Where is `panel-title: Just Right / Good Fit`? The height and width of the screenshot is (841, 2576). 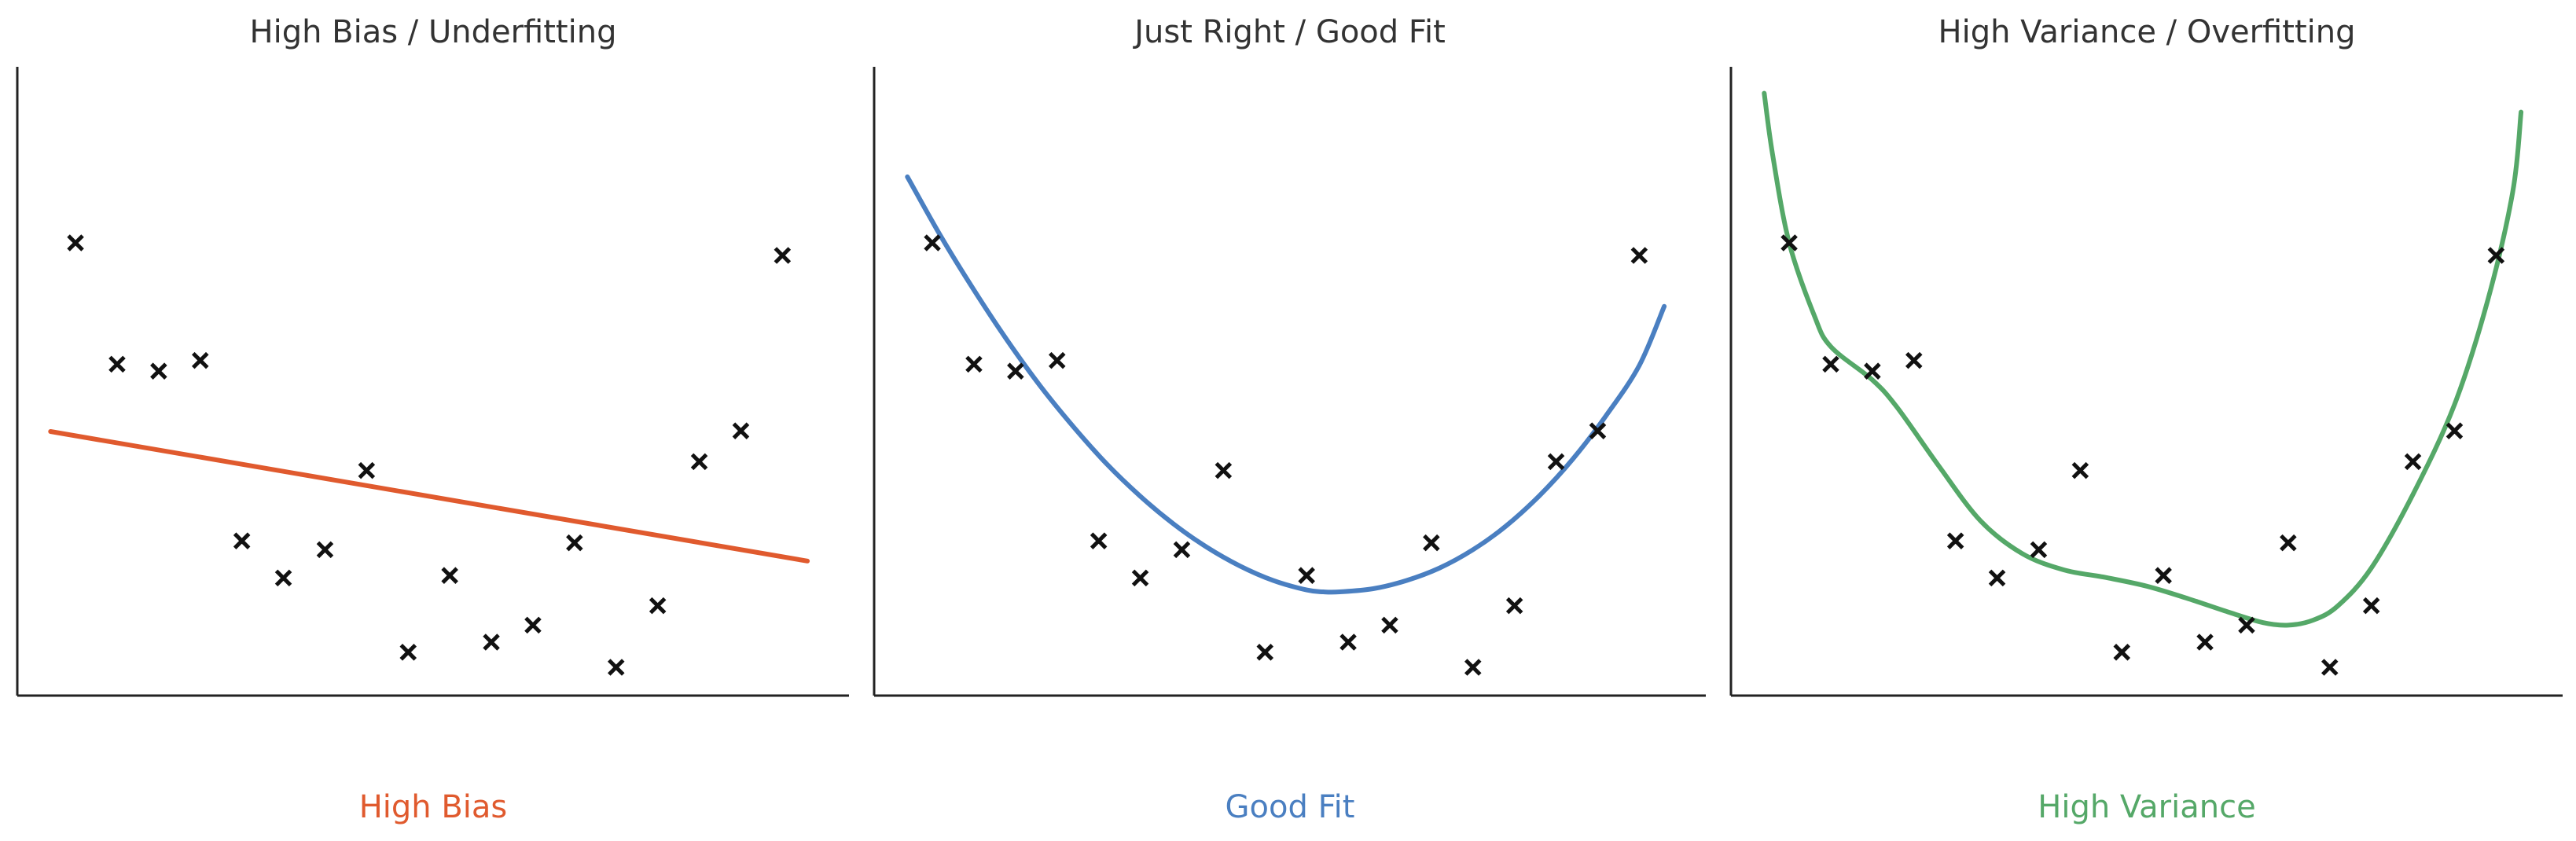 panel-title: Just Right / Good Fit is located at coordinates (1289, 32).